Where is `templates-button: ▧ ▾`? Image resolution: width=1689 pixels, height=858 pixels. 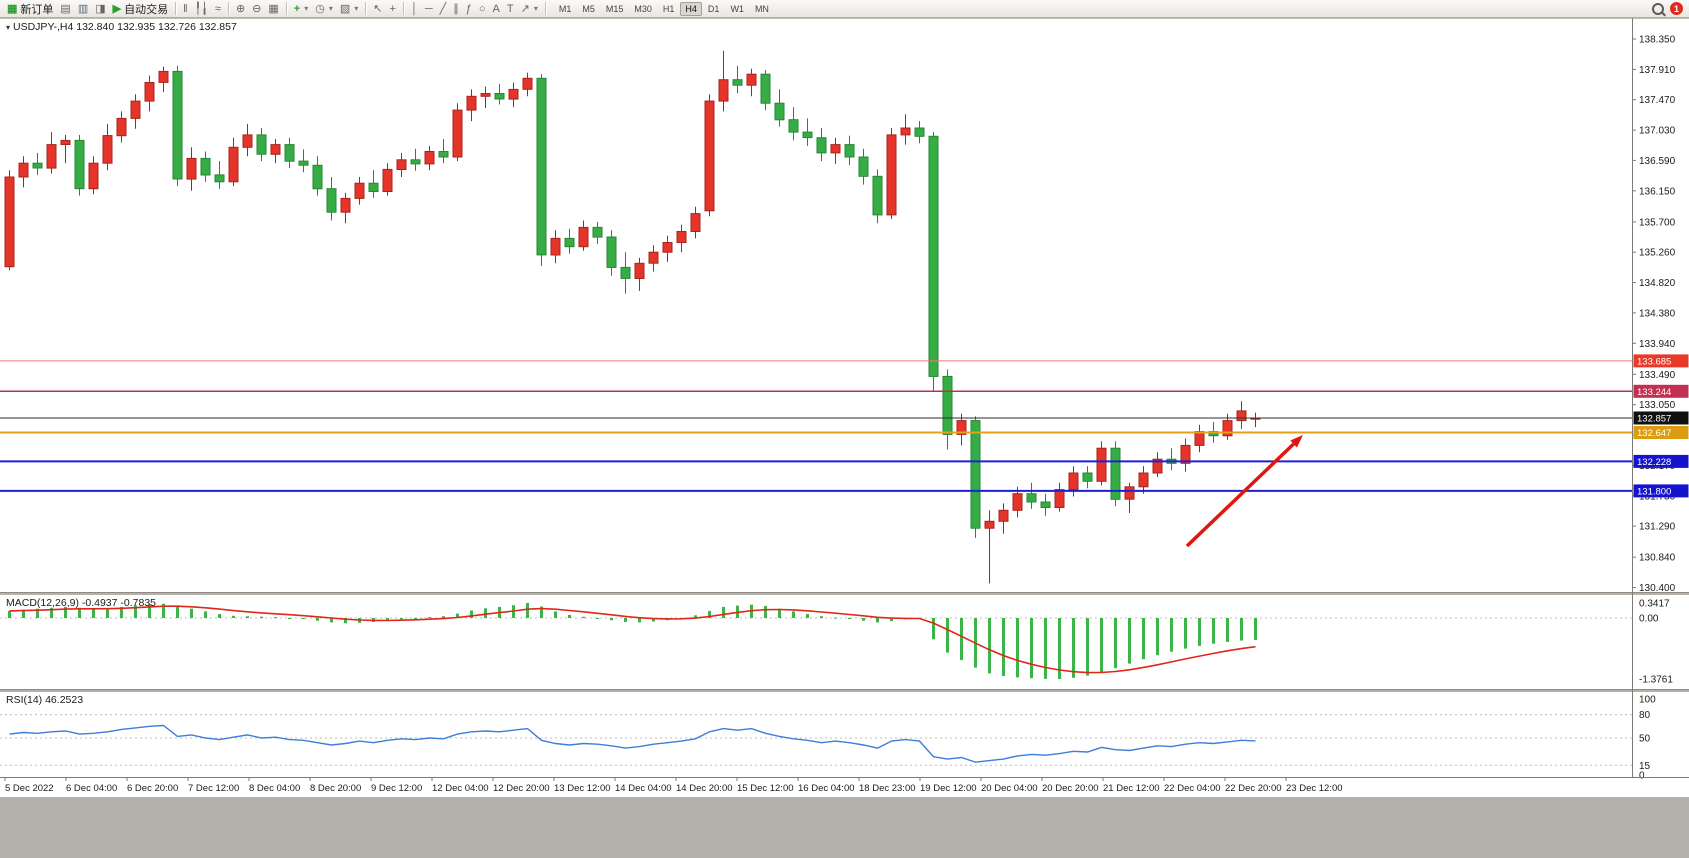
templates-button: ▧ ▾ is located at coordinates (349, 9).